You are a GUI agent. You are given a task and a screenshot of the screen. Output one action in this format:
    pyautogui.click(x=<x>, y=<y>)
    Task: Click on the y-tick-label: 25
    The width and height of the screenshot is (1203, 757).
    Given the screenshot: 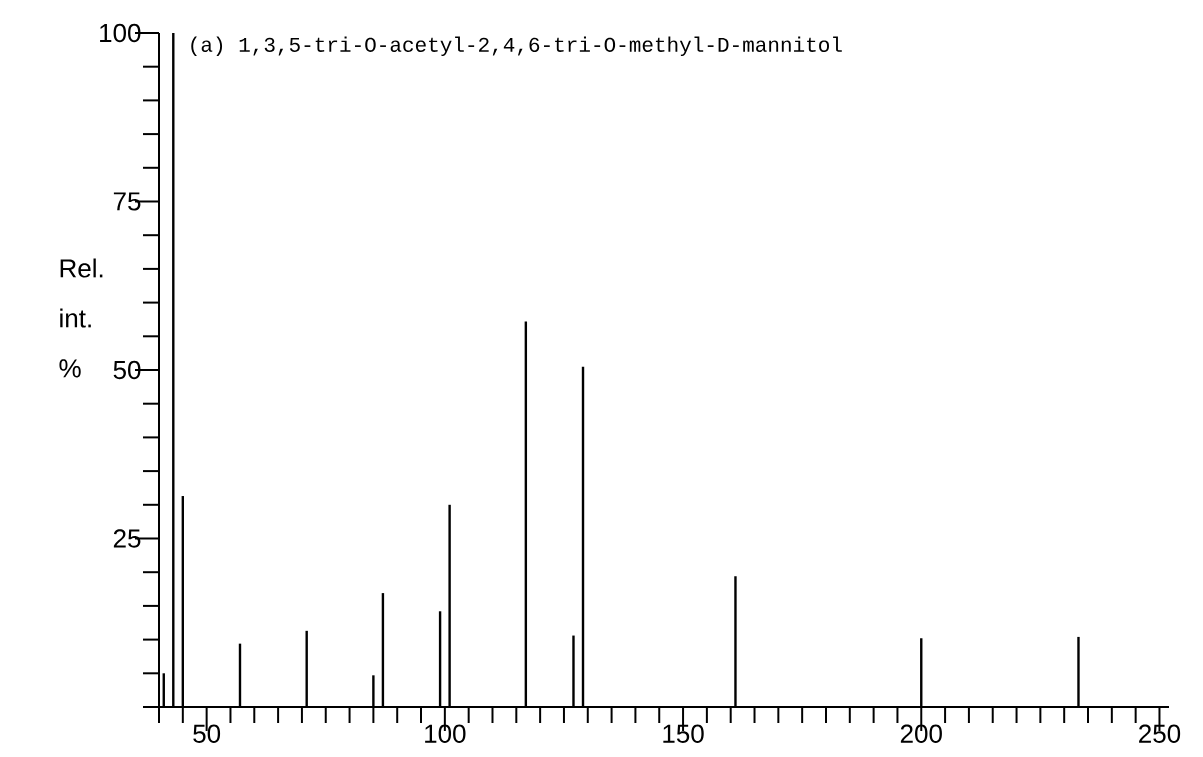 What is the action you would take?
    pyautogui.click(x=127, y=538)
    